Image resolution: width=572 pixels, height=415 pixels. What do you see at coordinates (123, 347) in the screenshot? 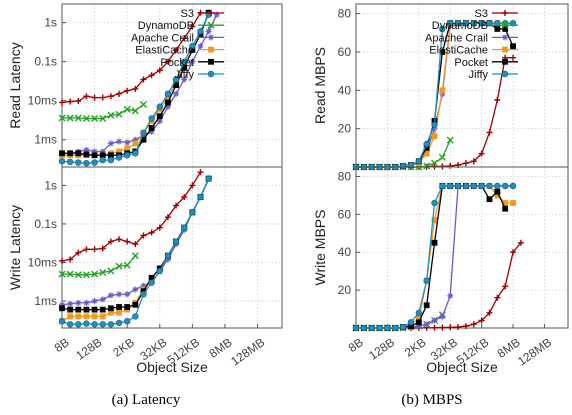
I see `x-tick-label: 2KB` at bounding box center [123, 347].